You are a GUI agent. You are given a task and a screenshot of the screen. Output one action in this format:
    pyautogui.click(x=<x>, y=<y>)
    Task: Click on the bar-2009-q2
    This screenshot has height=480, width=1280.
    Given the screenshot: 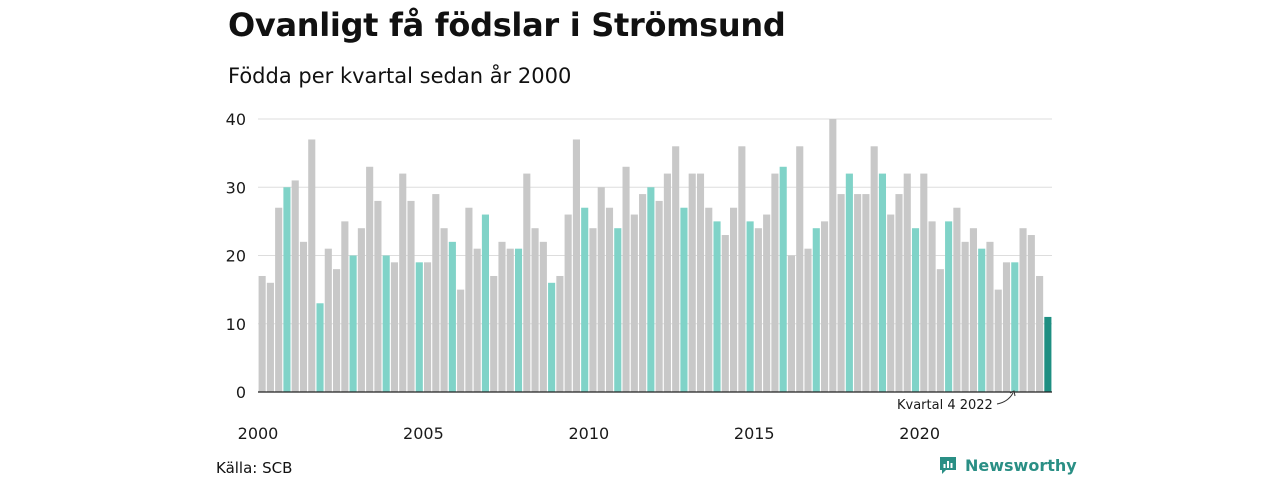 What is the action you would take?
    pyautogui.click(x=568, y=303)
    